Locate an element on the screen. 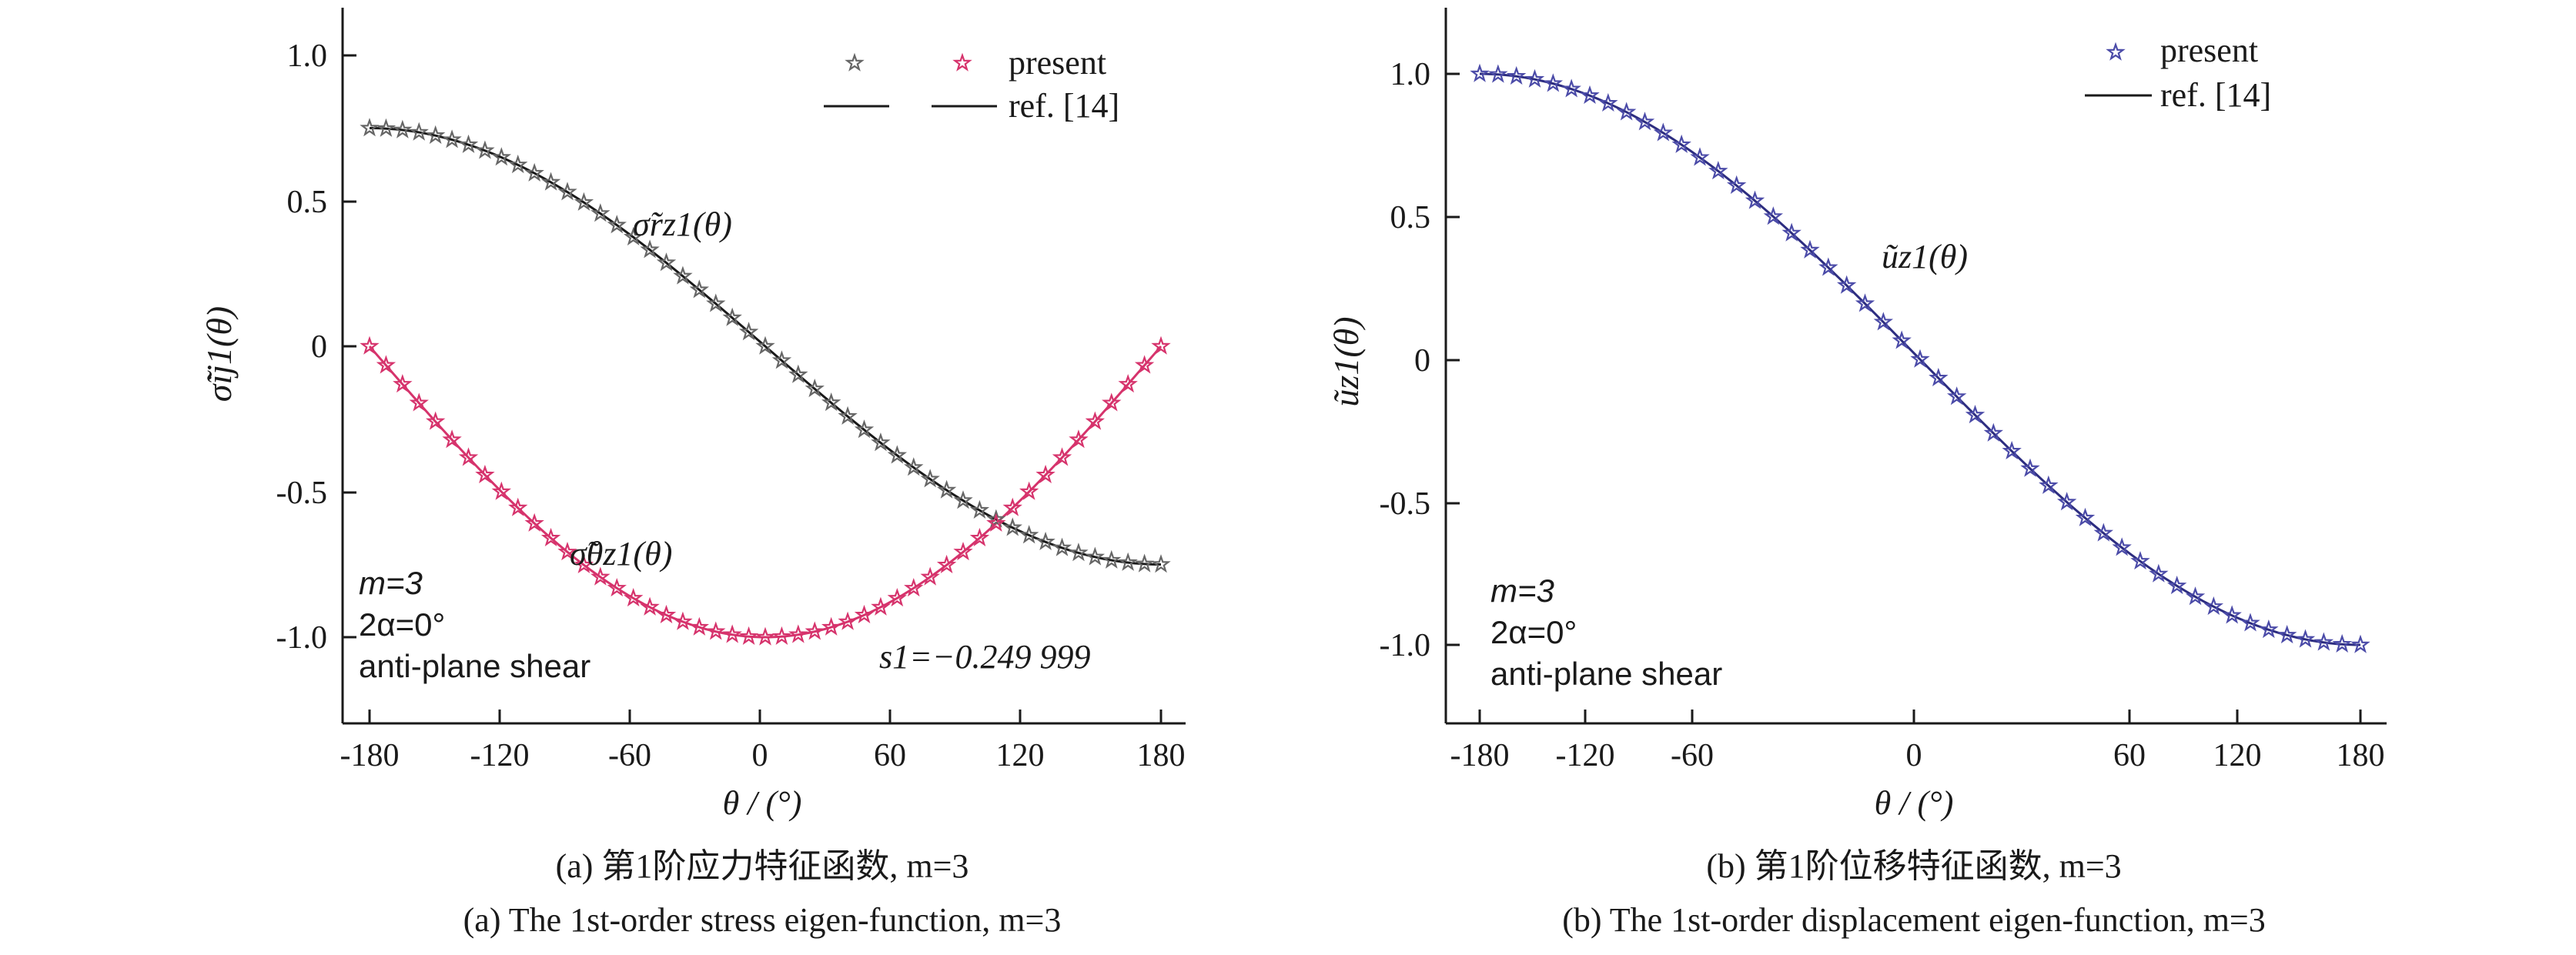 This screenshot has width=2576, height=955. chart-b-y-axis-label: ũz1(θ) is located at coordinates (1346, 361).